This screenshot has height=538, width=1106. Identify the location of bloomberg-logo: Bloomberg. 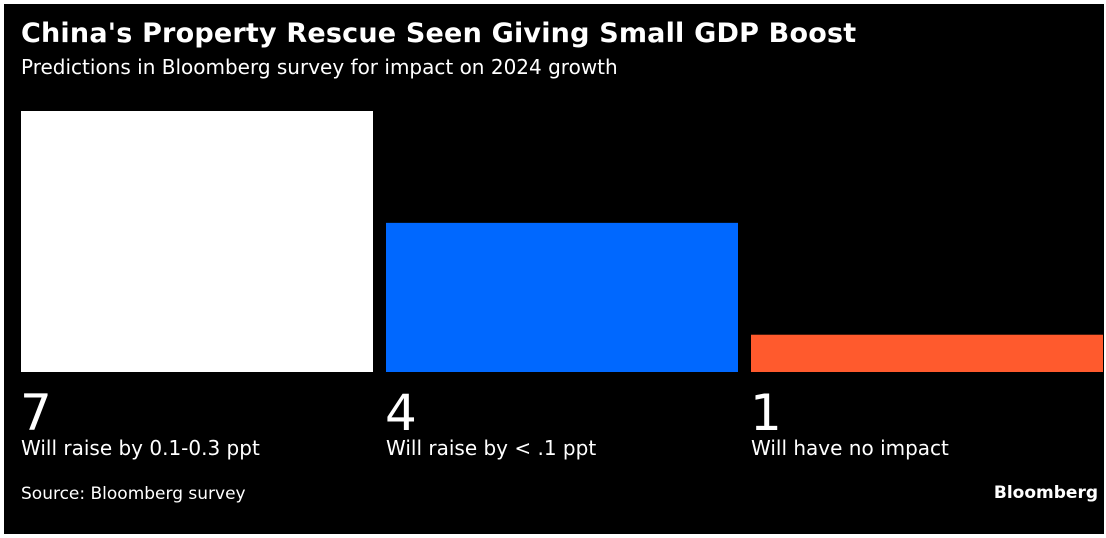
(1045, 493).